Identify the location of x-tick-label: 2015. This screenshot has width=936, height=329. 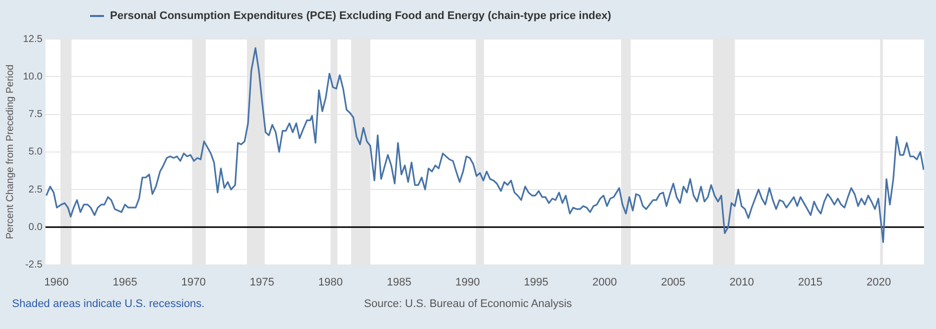
(810, 282).